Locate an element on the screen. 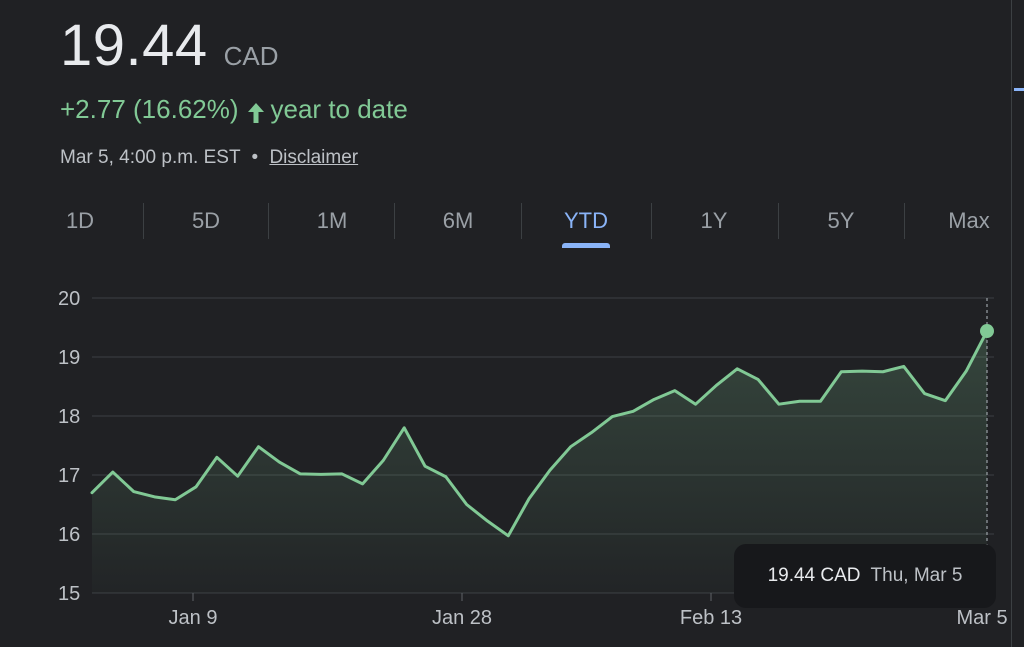 The height and width of the screenshot is (647, 1024). arrow-up-icon is located at coordinates (256, 111).